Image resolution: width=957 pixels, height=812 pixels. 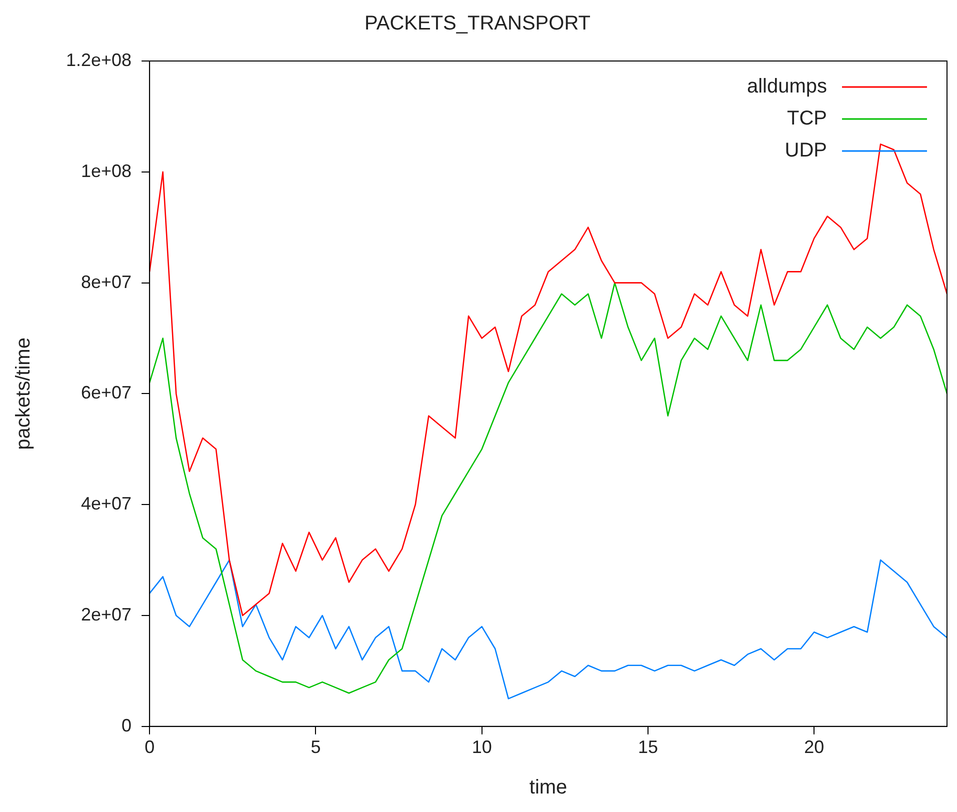 I want to click on x-tick-label: 0, so click(x=149, y=747).